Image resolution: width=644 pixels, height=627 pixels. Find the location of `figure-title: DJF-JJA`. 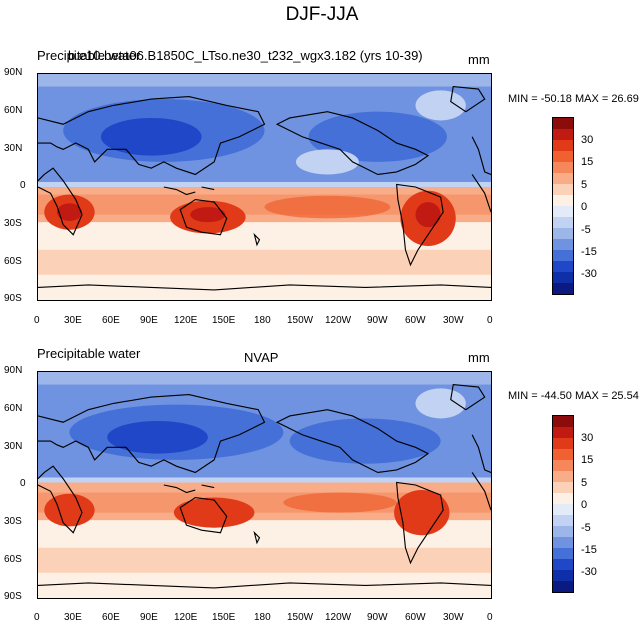

figure-title: DJF-JJA is located at coordinates (322, 14).